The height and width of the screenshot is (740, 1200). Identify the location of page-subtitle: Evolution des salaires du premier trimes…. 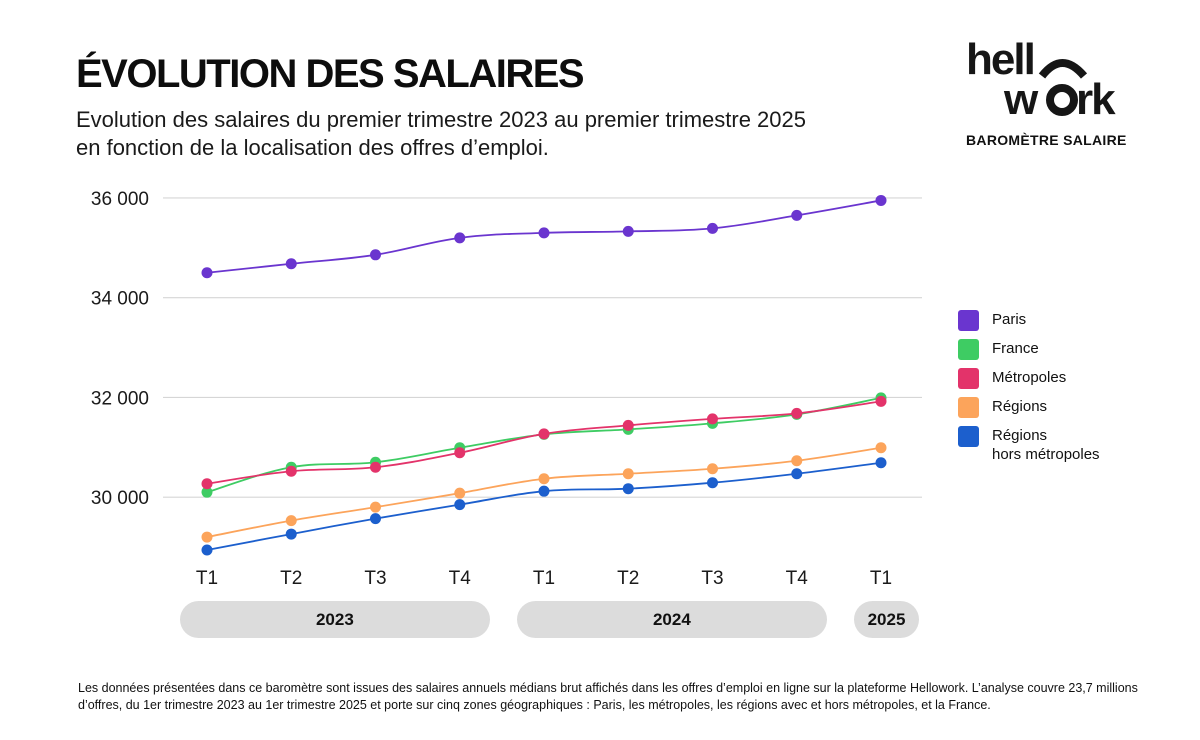
(441, 133).